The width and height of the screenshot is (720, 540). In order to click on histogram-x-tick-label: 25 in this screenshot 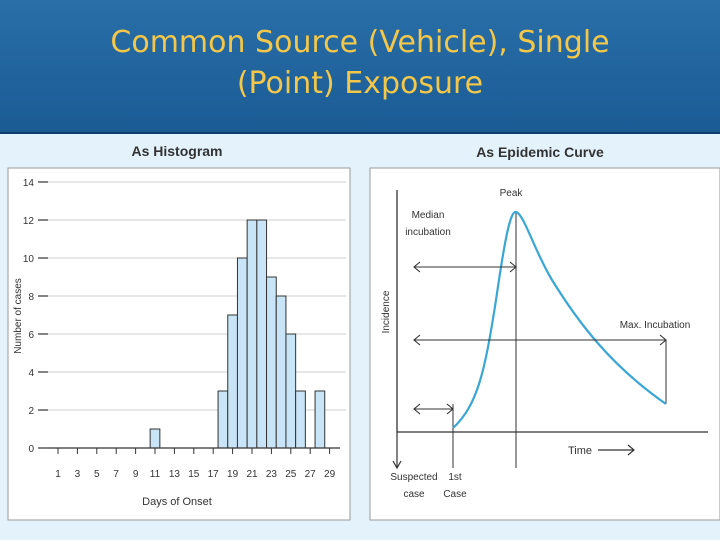, I will do `click(291, 474)`.